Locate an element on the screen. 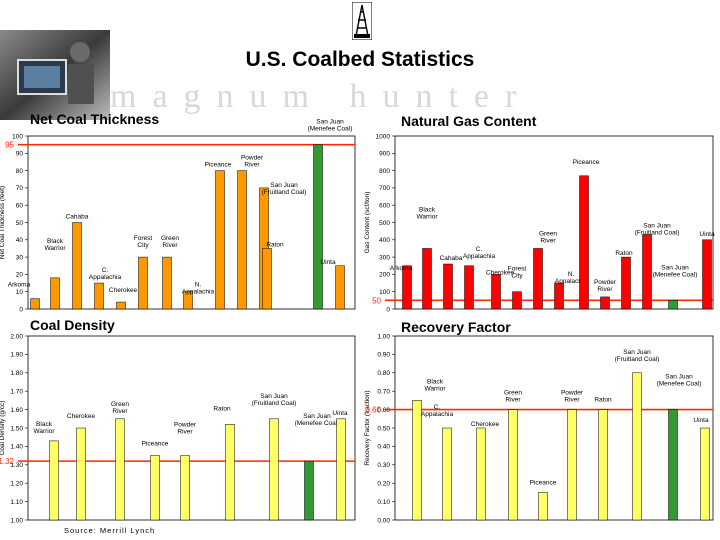  y-tick-label: 0.50 is located at coordinates (383, 428).